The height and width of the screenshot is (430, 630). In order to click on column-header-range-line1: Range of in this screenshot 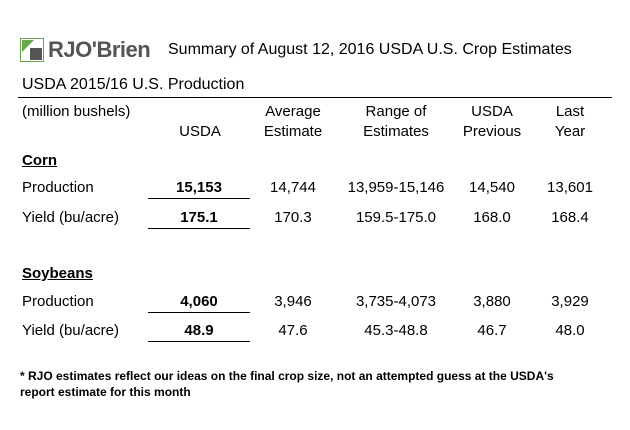, I will do `click(396, 111)`.